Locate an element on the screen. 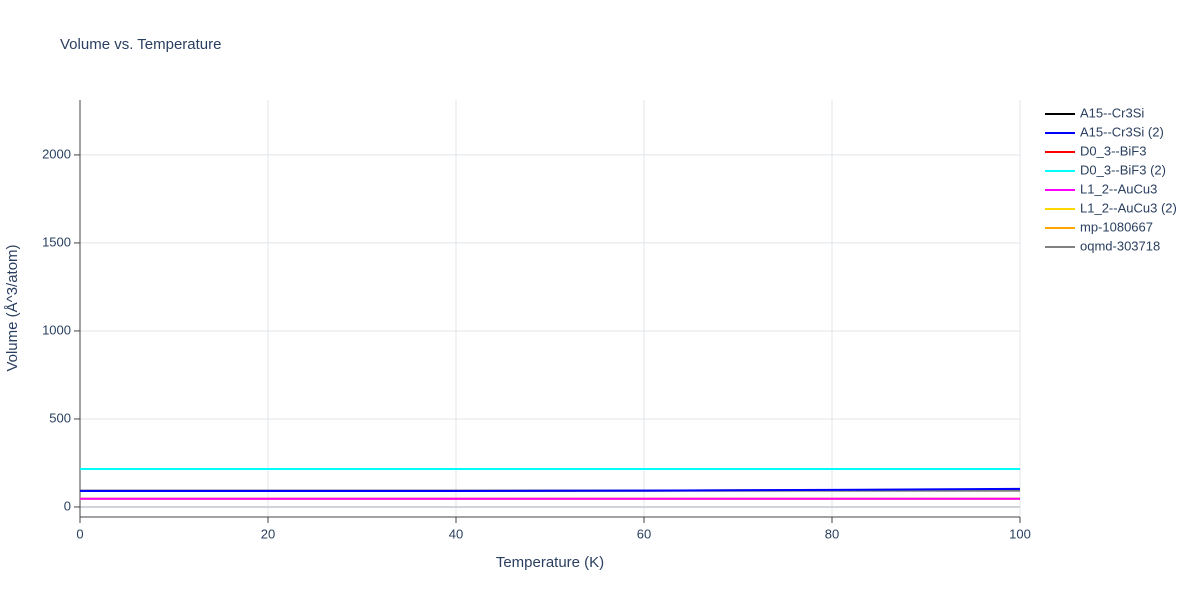 The image size is (1200, 600). y-tick-label: 0 is located at coordinates (67, 505).